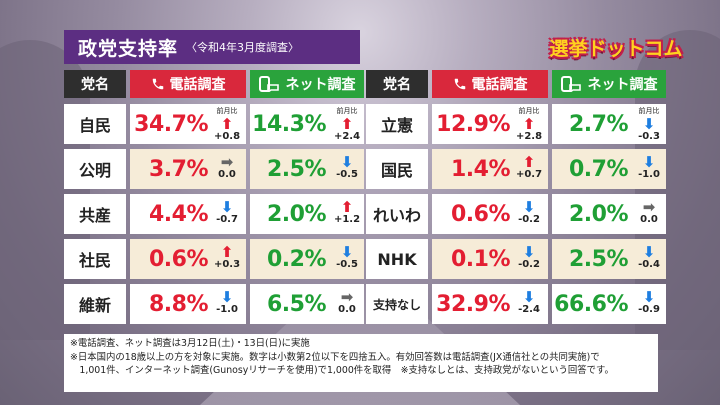 The height and width of the screenshot is (405, 720). Describe the element at coordinates (178, 169) in the screenshot. I see `phone-rate: 3.7%` at that location.